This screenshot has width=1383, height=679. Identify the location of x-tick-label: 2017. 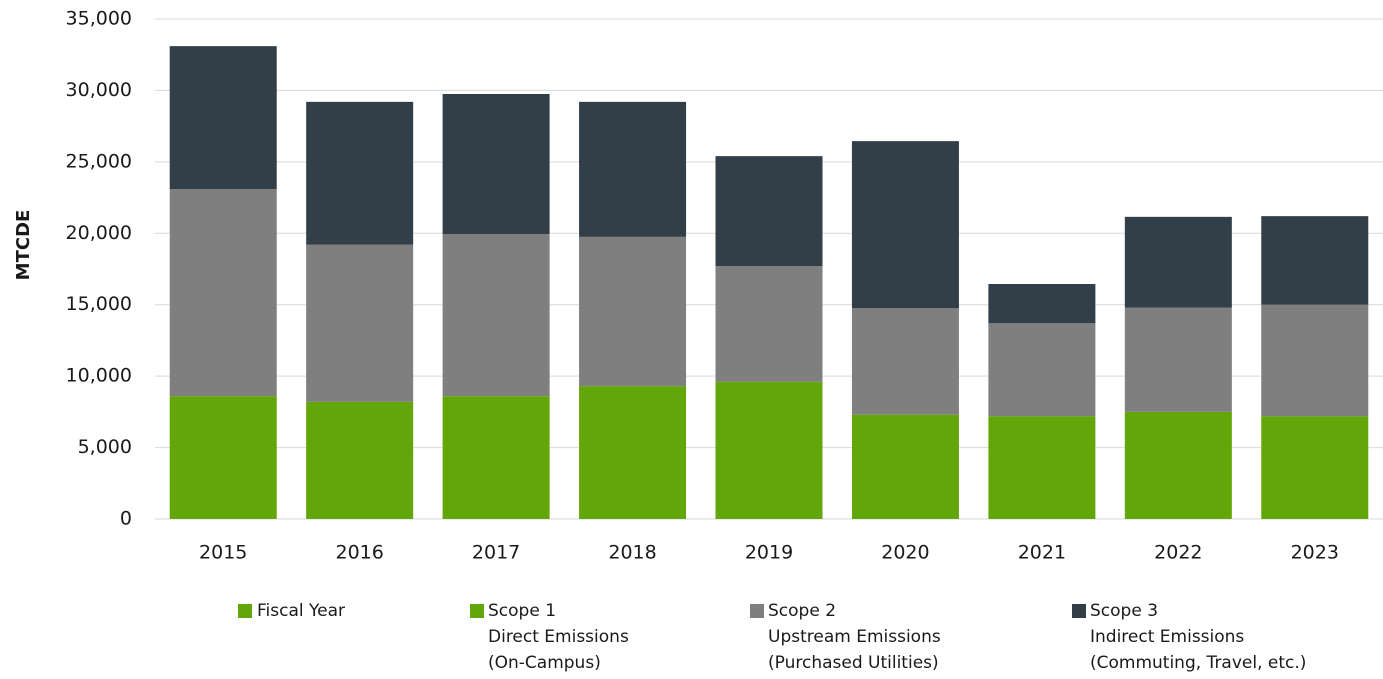
(496, 553).